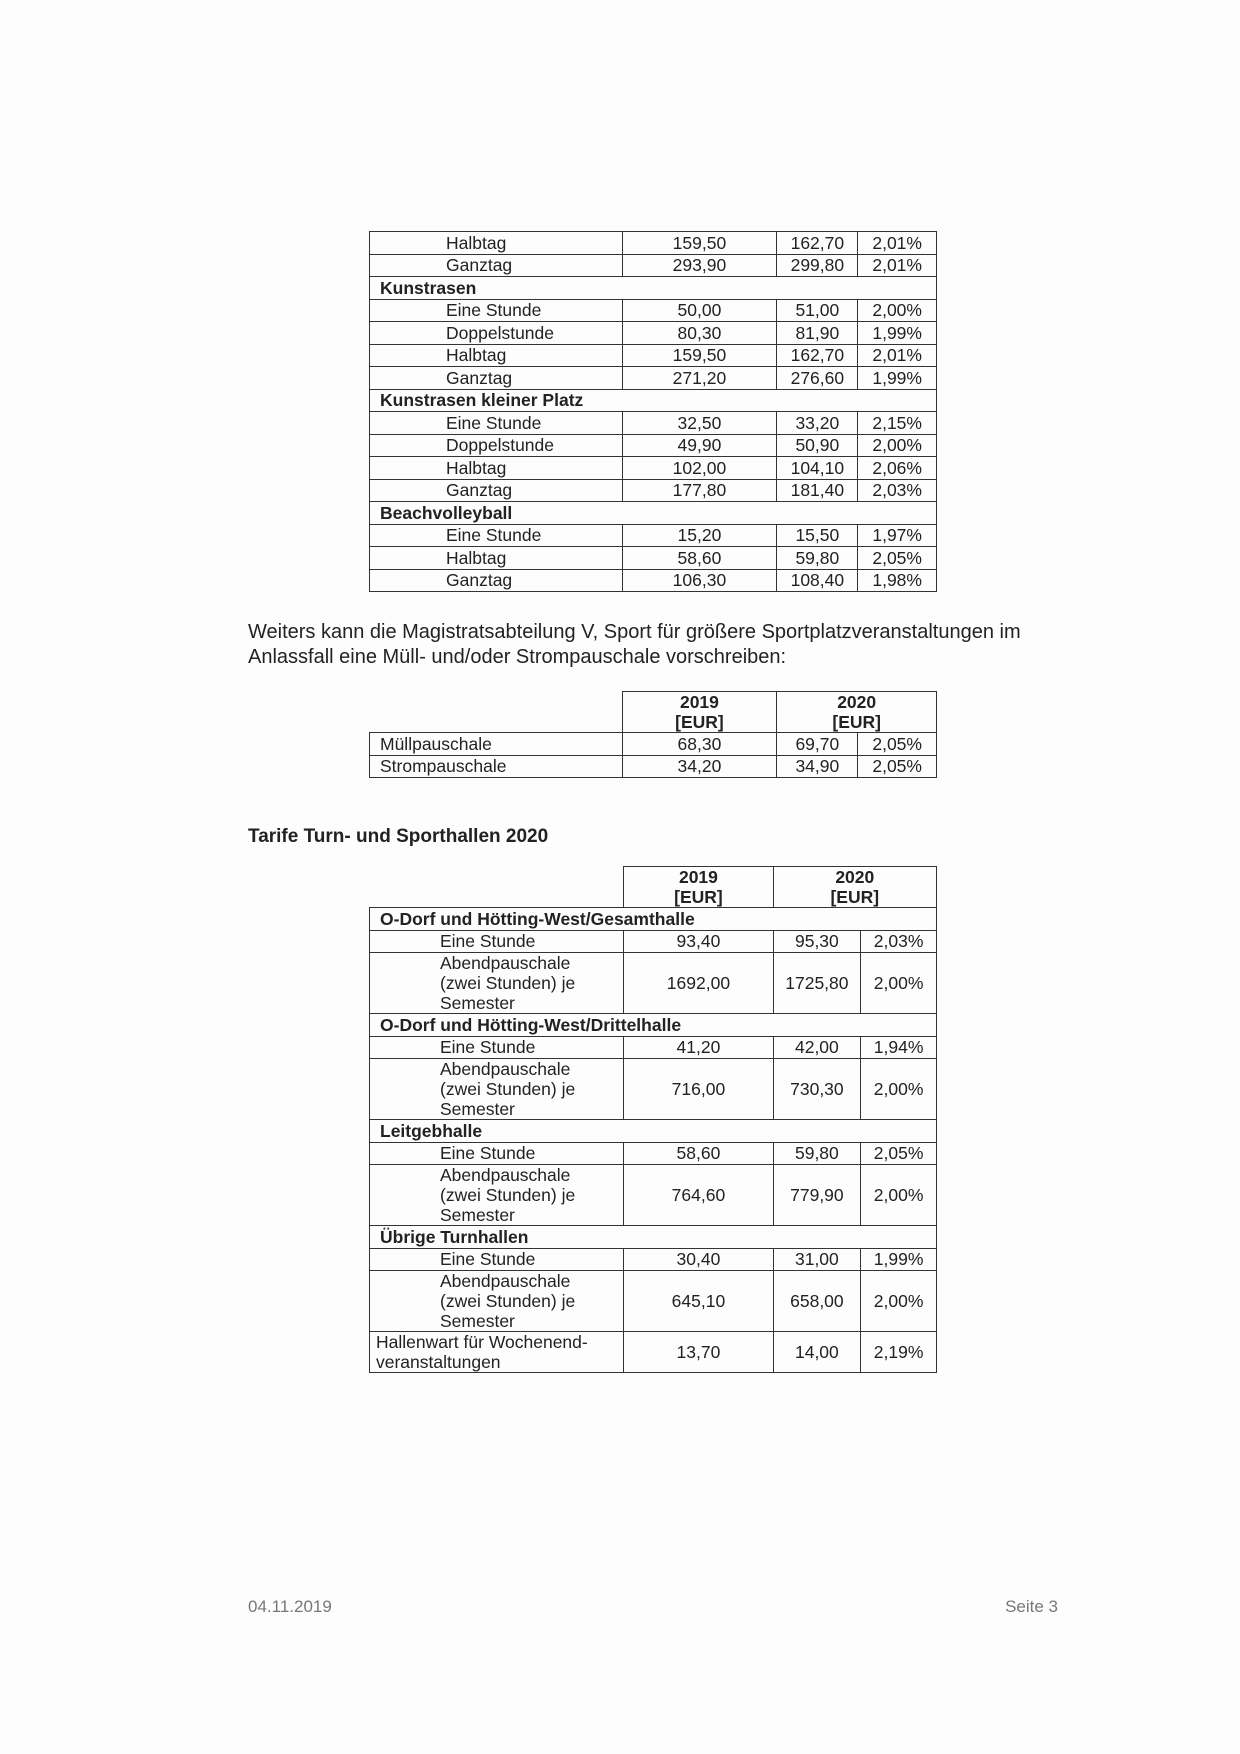 Image resolution: width=1240 pixels, height=1754 pixels. I want to click on value-2019: 50,00, so click(699, 310).